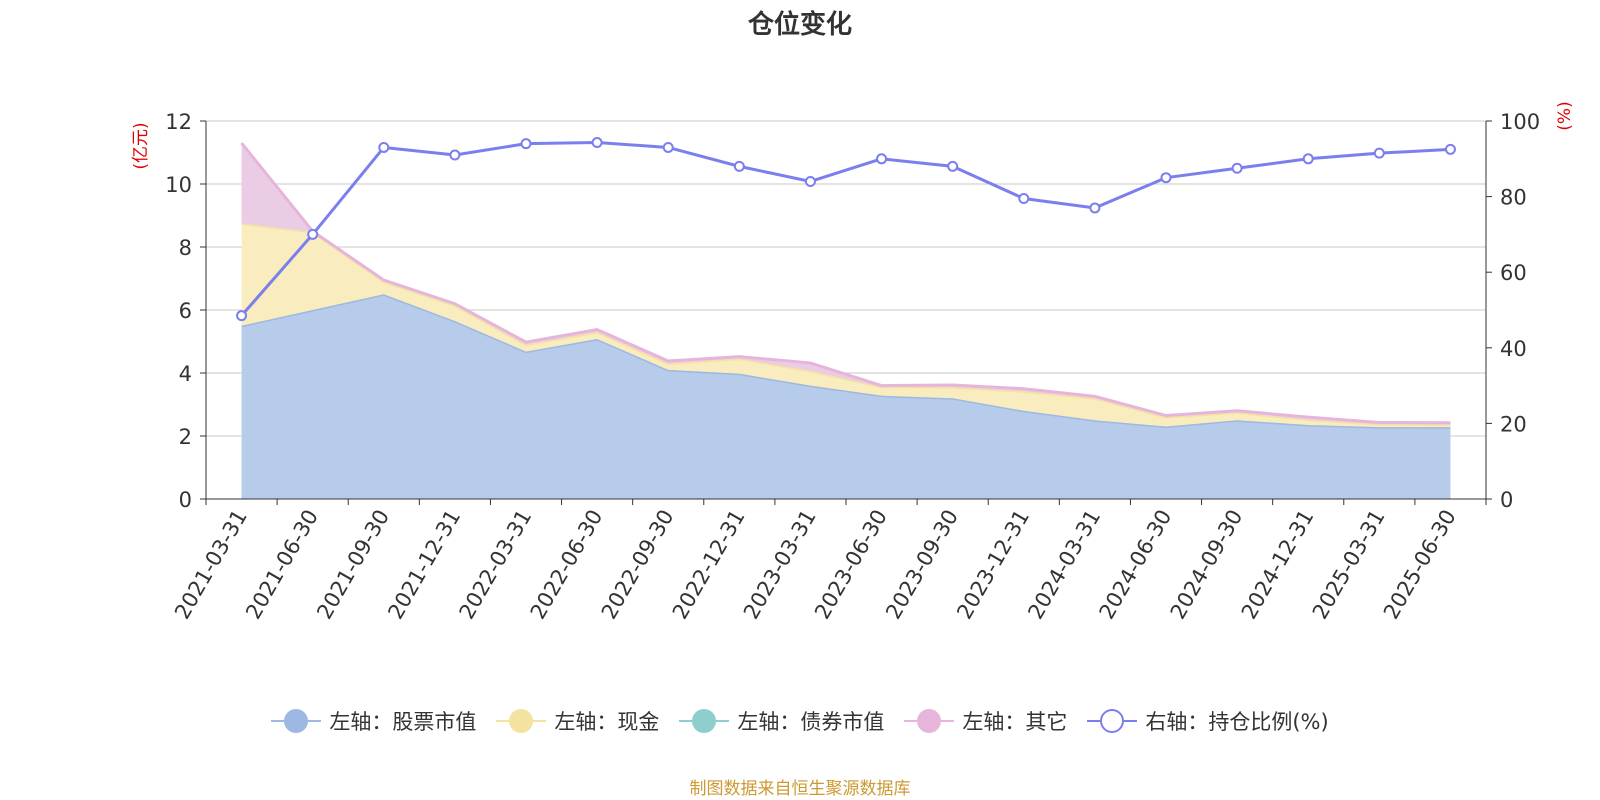 The width and height of the screenshot is (1600, 800). Describe the element at coordinates (185, 500) in the screenshot. I see `y-left-tick-label: 0` at that location.